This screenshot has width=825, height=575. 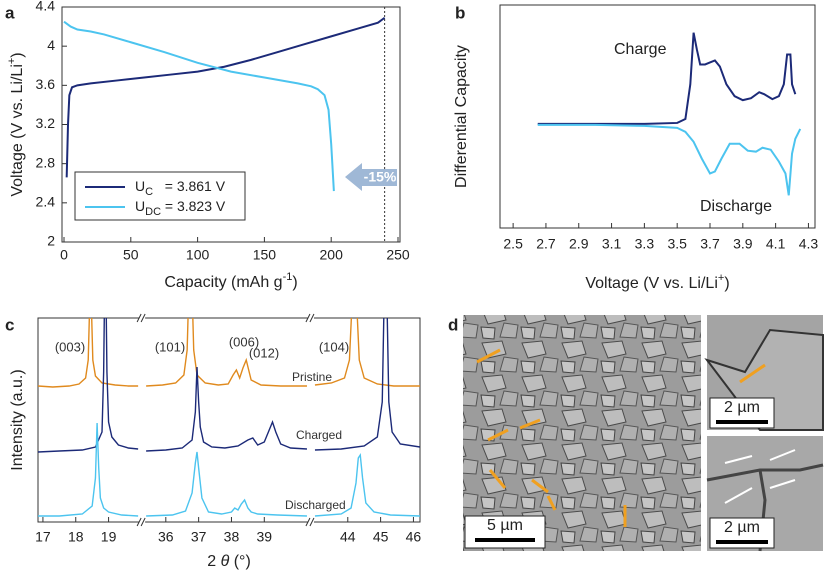 I want to click on x-tick-label: 38, so click(x=232, y=537).